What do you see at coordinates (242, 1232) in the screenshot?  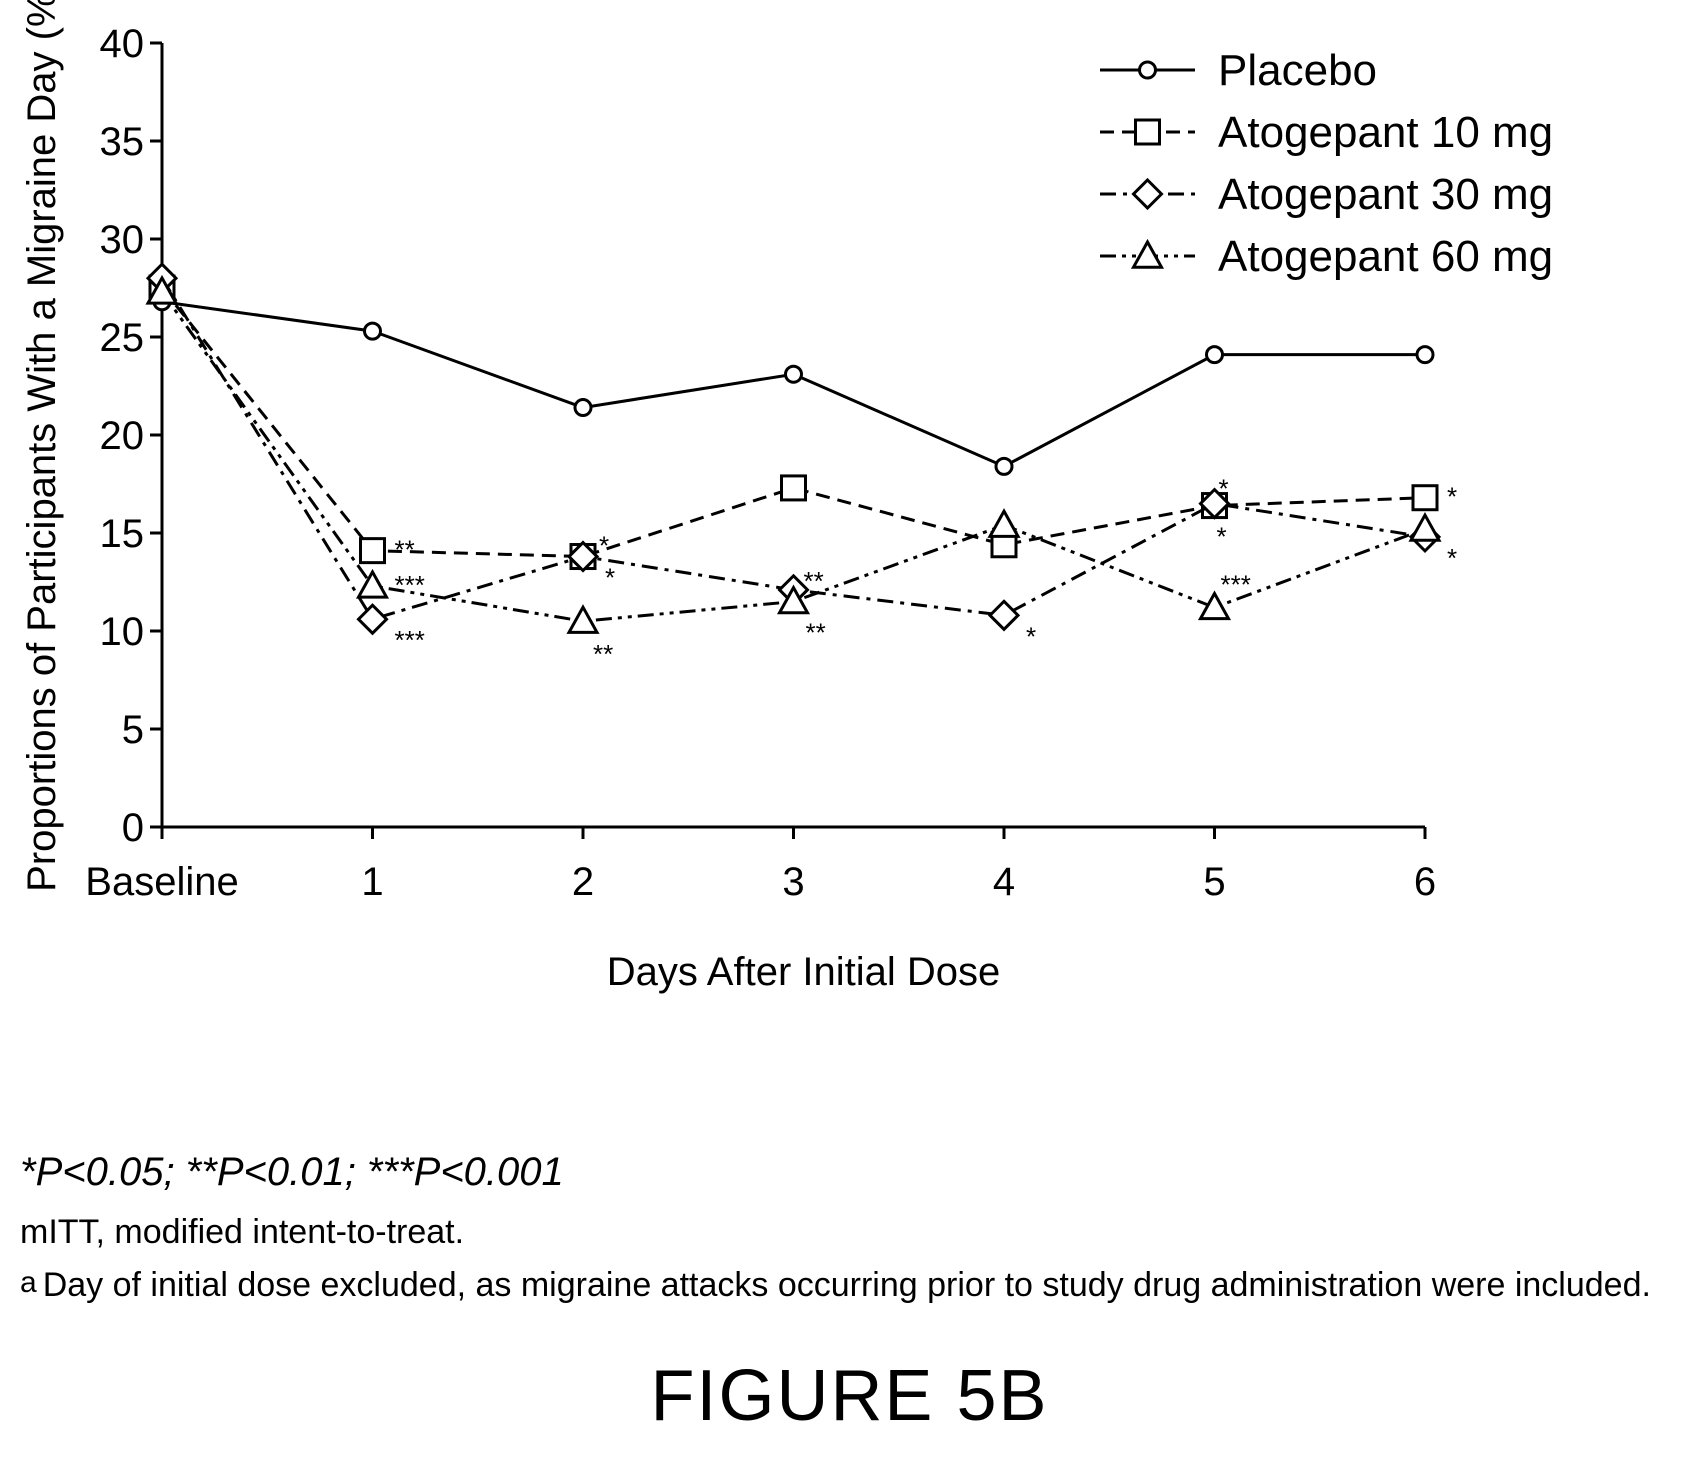 I see `abbreviation-footnote: mITT, modified intent-to-treat.` at bounding box center [242, 1232].